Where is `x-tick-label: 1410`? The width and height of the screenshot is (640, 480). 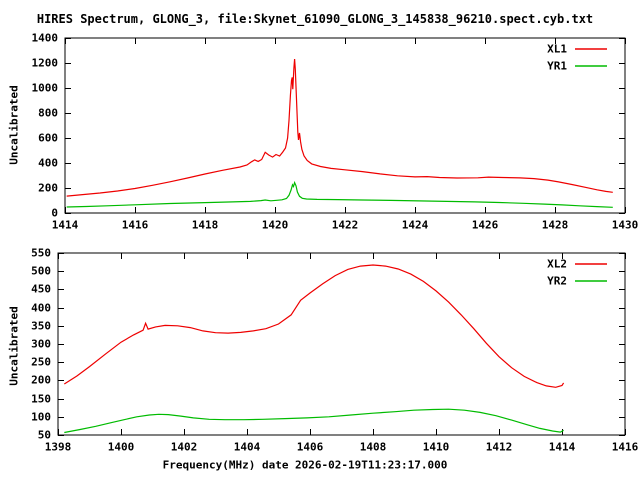
x-tick-label: 1410 is located at coordinates (436, 447).